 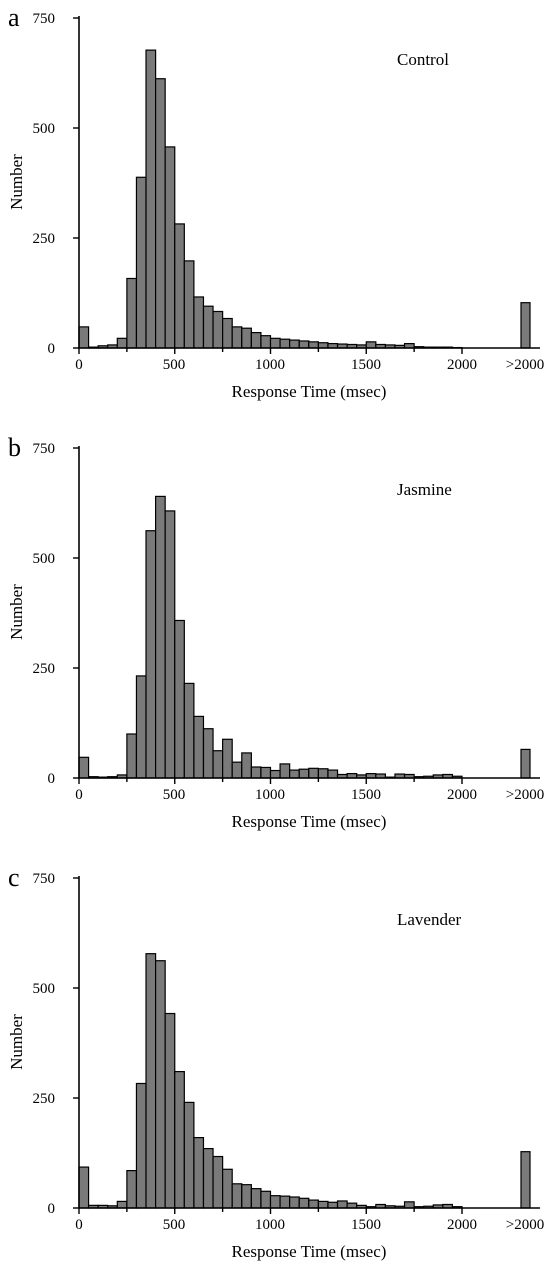 What do you see at coordinates (462, 795) in the screenshot?
I see `x-tick-label-2000: 2000` at bounding box center [462, 795].